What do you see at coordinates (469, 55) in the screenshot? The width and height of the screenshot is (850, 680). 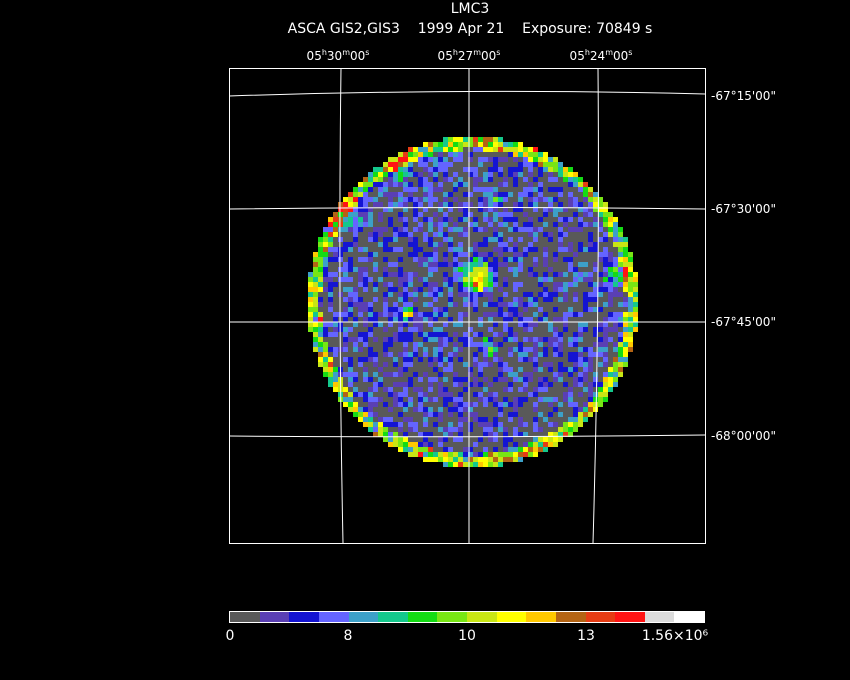 I see `ra-tick-label: 05h27m00s` at bounding box center [469, 55].